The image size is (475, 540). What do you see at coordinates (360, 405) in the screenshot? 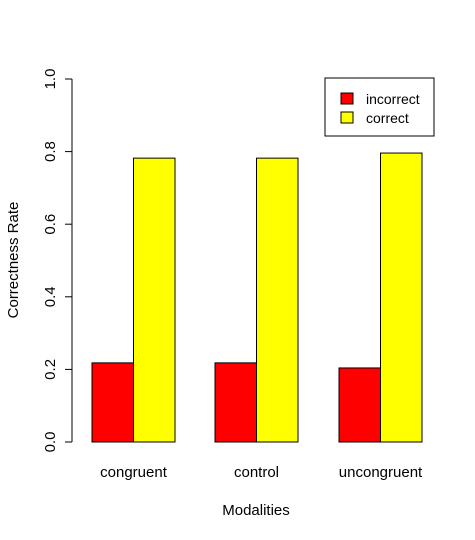
I see `bar-incorrect-uncongruent` at bounding box center [360, 405].